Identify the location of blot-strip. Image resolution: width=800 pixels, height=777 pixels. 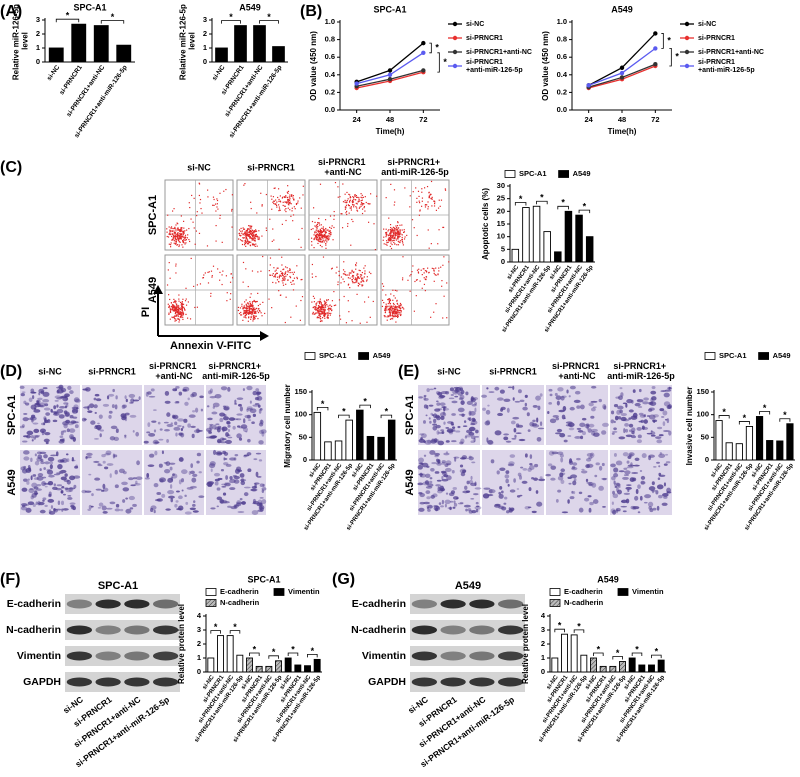
(467, 604).